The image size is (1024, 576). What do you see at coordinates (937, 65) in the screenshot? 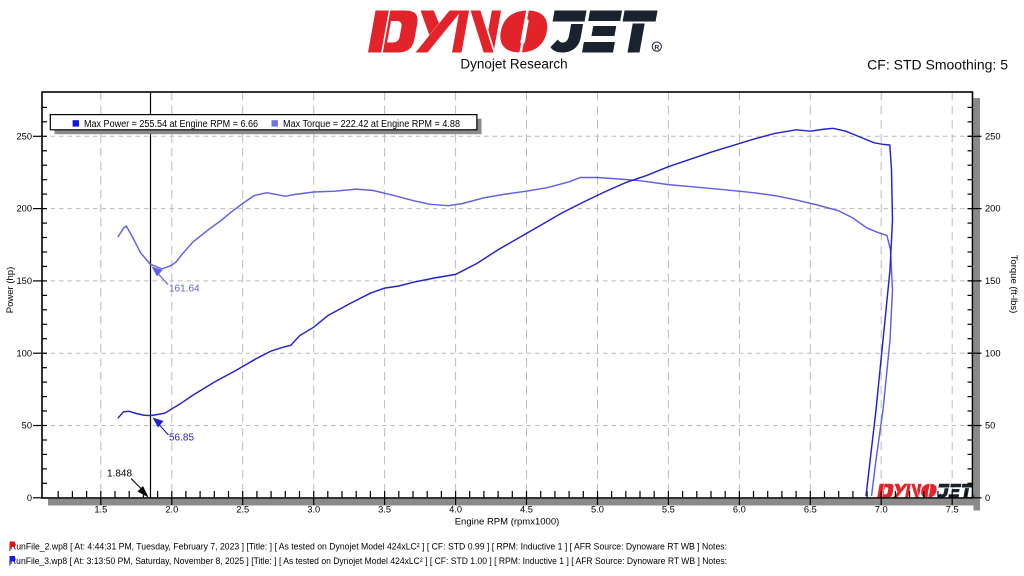
I see `svg-text: CF: STD Smoothing: 5` at bounding box center [937, 65].